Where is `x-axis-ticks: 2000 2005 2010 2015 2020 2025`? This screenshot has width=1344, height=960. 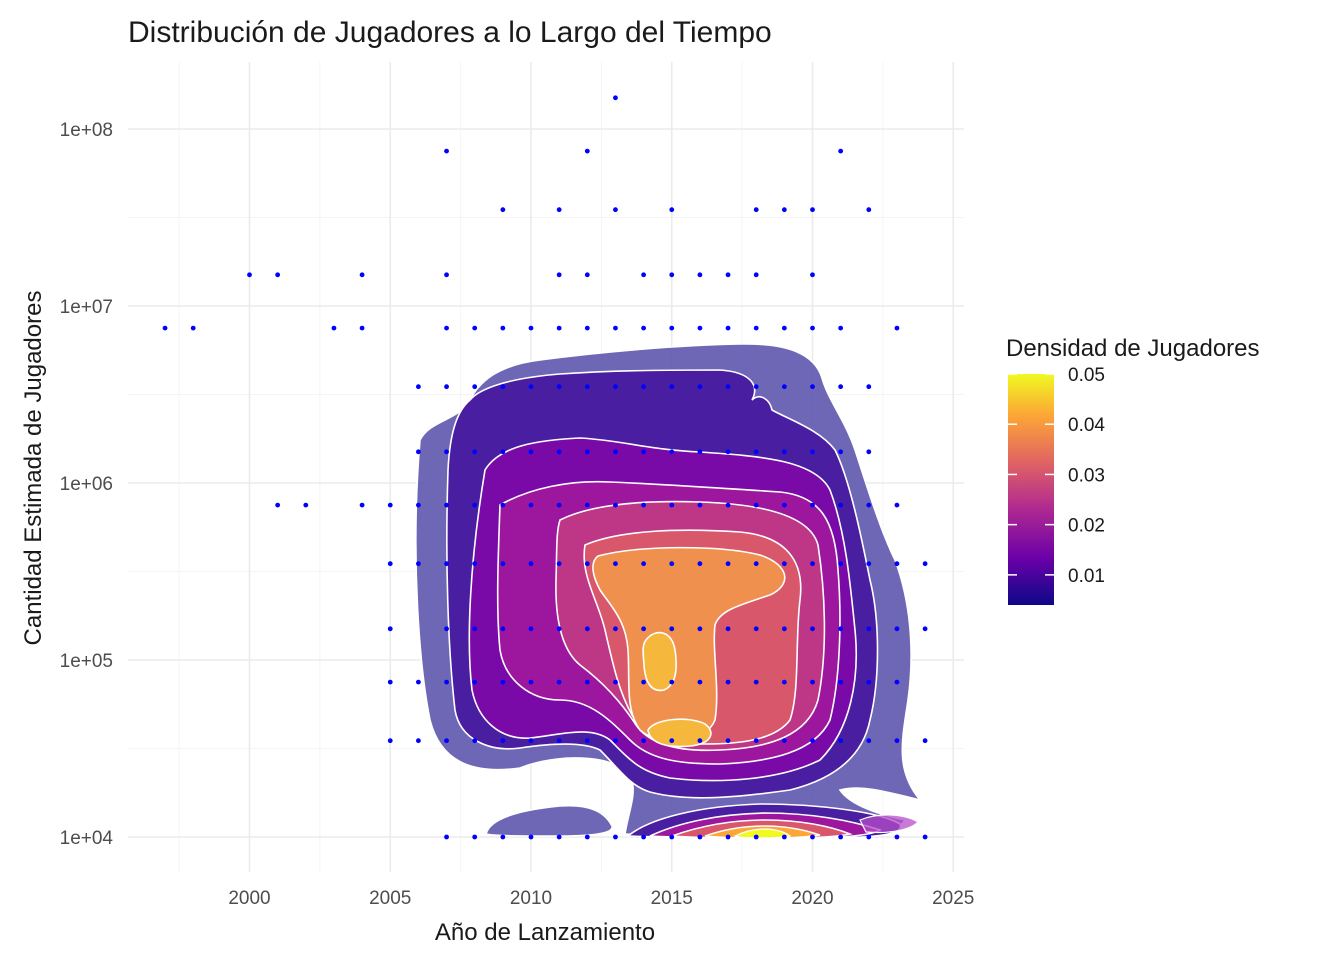
x-axis-ticks: 2000 2005 2010 2015 2020 2025 is located at coordinates (601, 898).